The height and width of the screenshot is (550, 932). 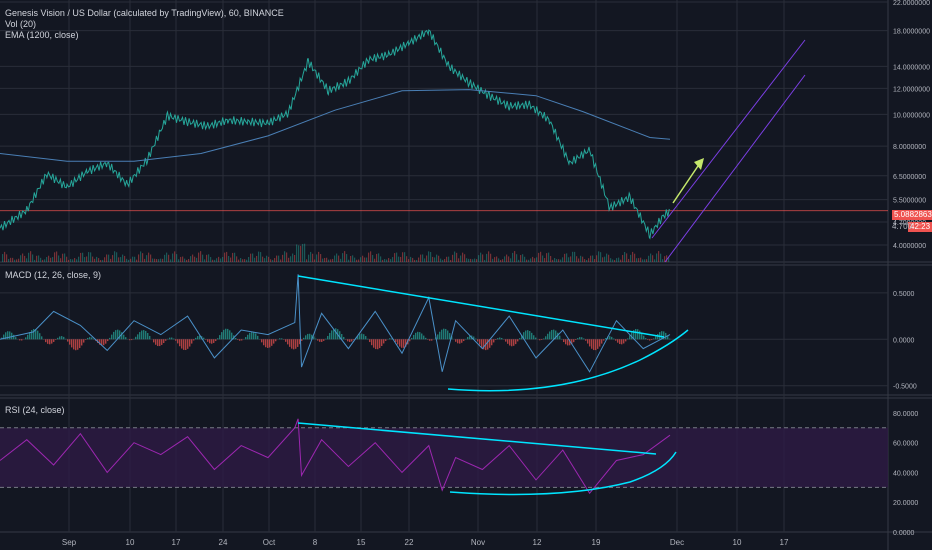 What do you see at coordinates (335, 456) in the screenshot?
I see `rsi-line` at bounding box center [335, 456].